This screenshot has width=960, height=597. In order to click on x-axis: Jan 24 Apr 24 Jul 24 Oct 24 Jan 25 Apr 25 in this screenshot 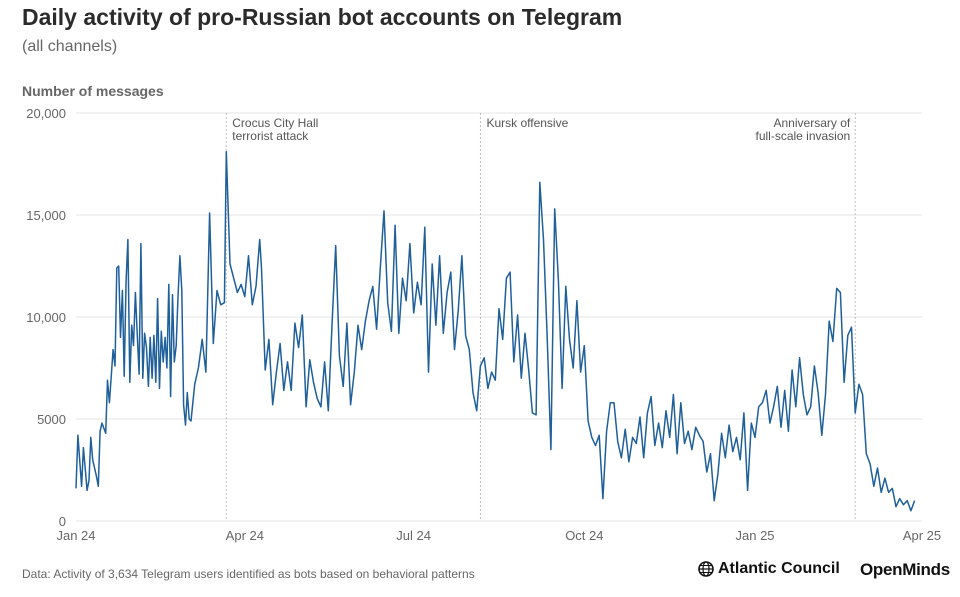, I will do `click(498, 535)`.